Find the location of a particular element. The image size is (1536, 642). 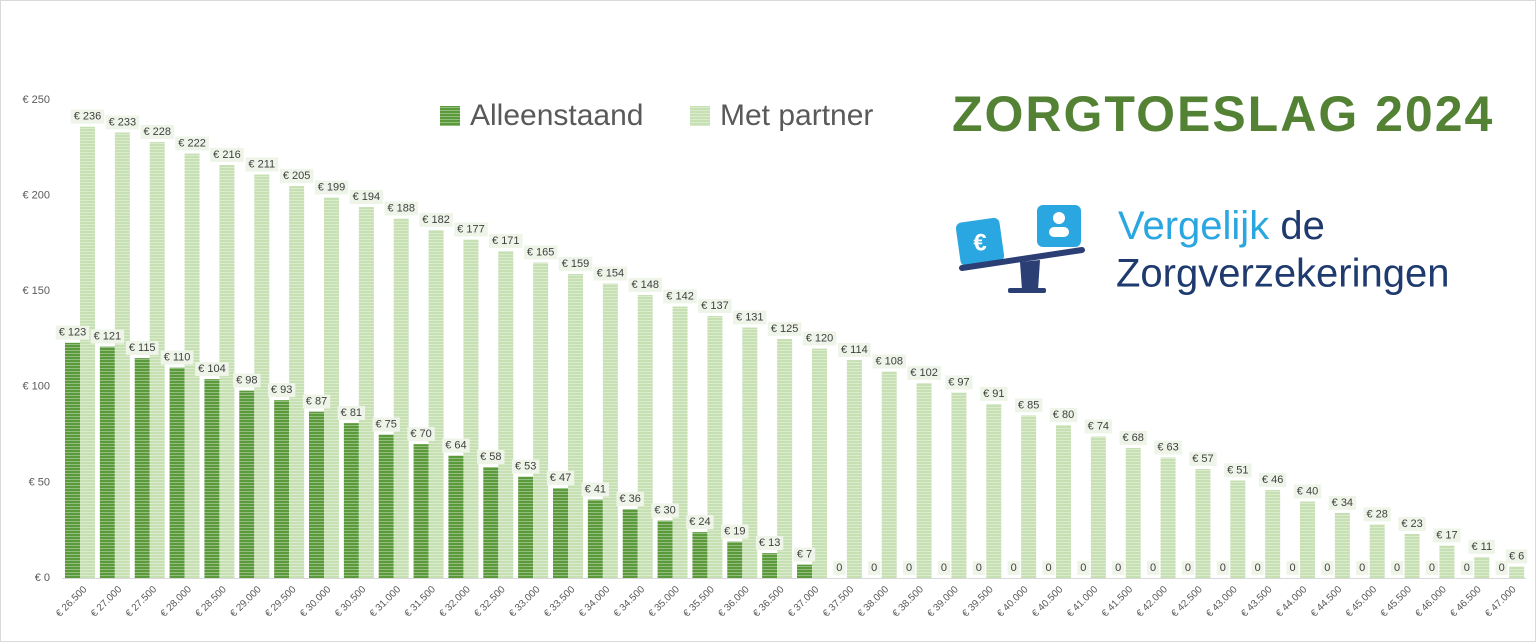

value-label: € 93 is located at coordinates (281, 390).